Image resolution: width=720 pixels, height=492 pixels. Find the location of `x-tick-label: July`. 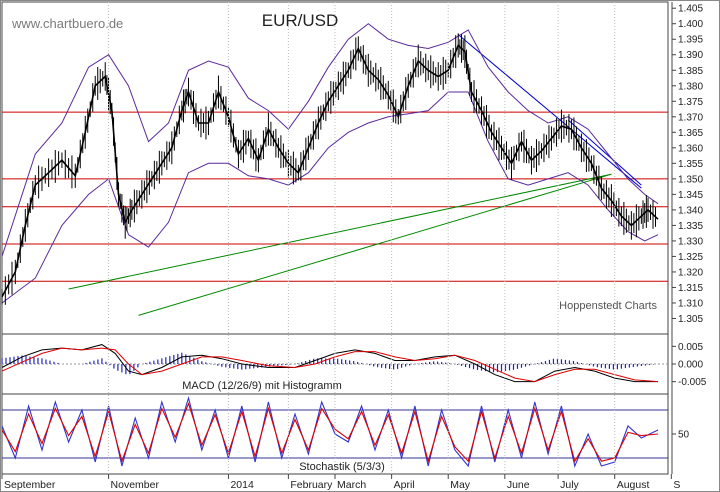

x-tick-label: July is located at coordinates (569, 485).